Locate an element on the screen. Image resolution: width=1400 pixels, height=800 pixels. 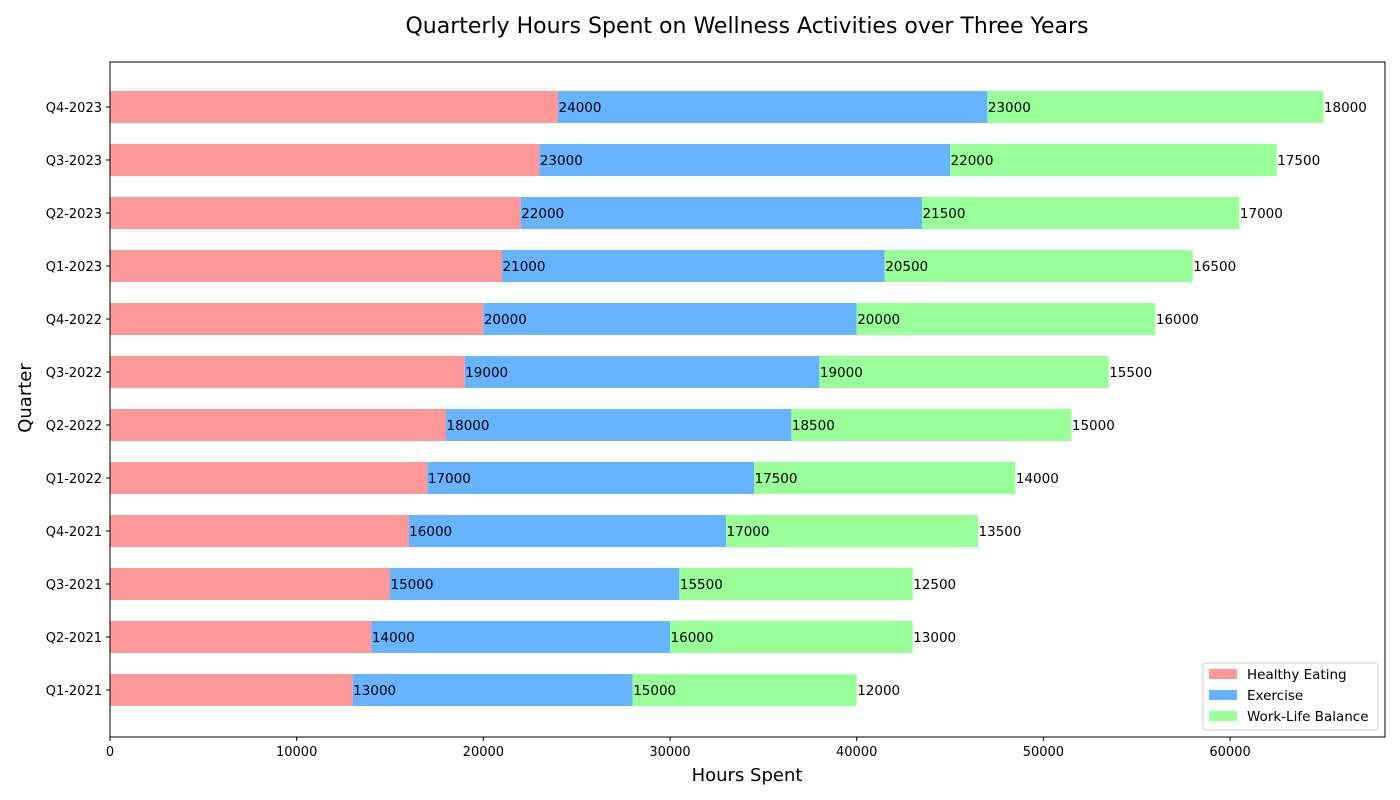
y-tick-label: Q4-2023 is located at coordinates (74, 108).